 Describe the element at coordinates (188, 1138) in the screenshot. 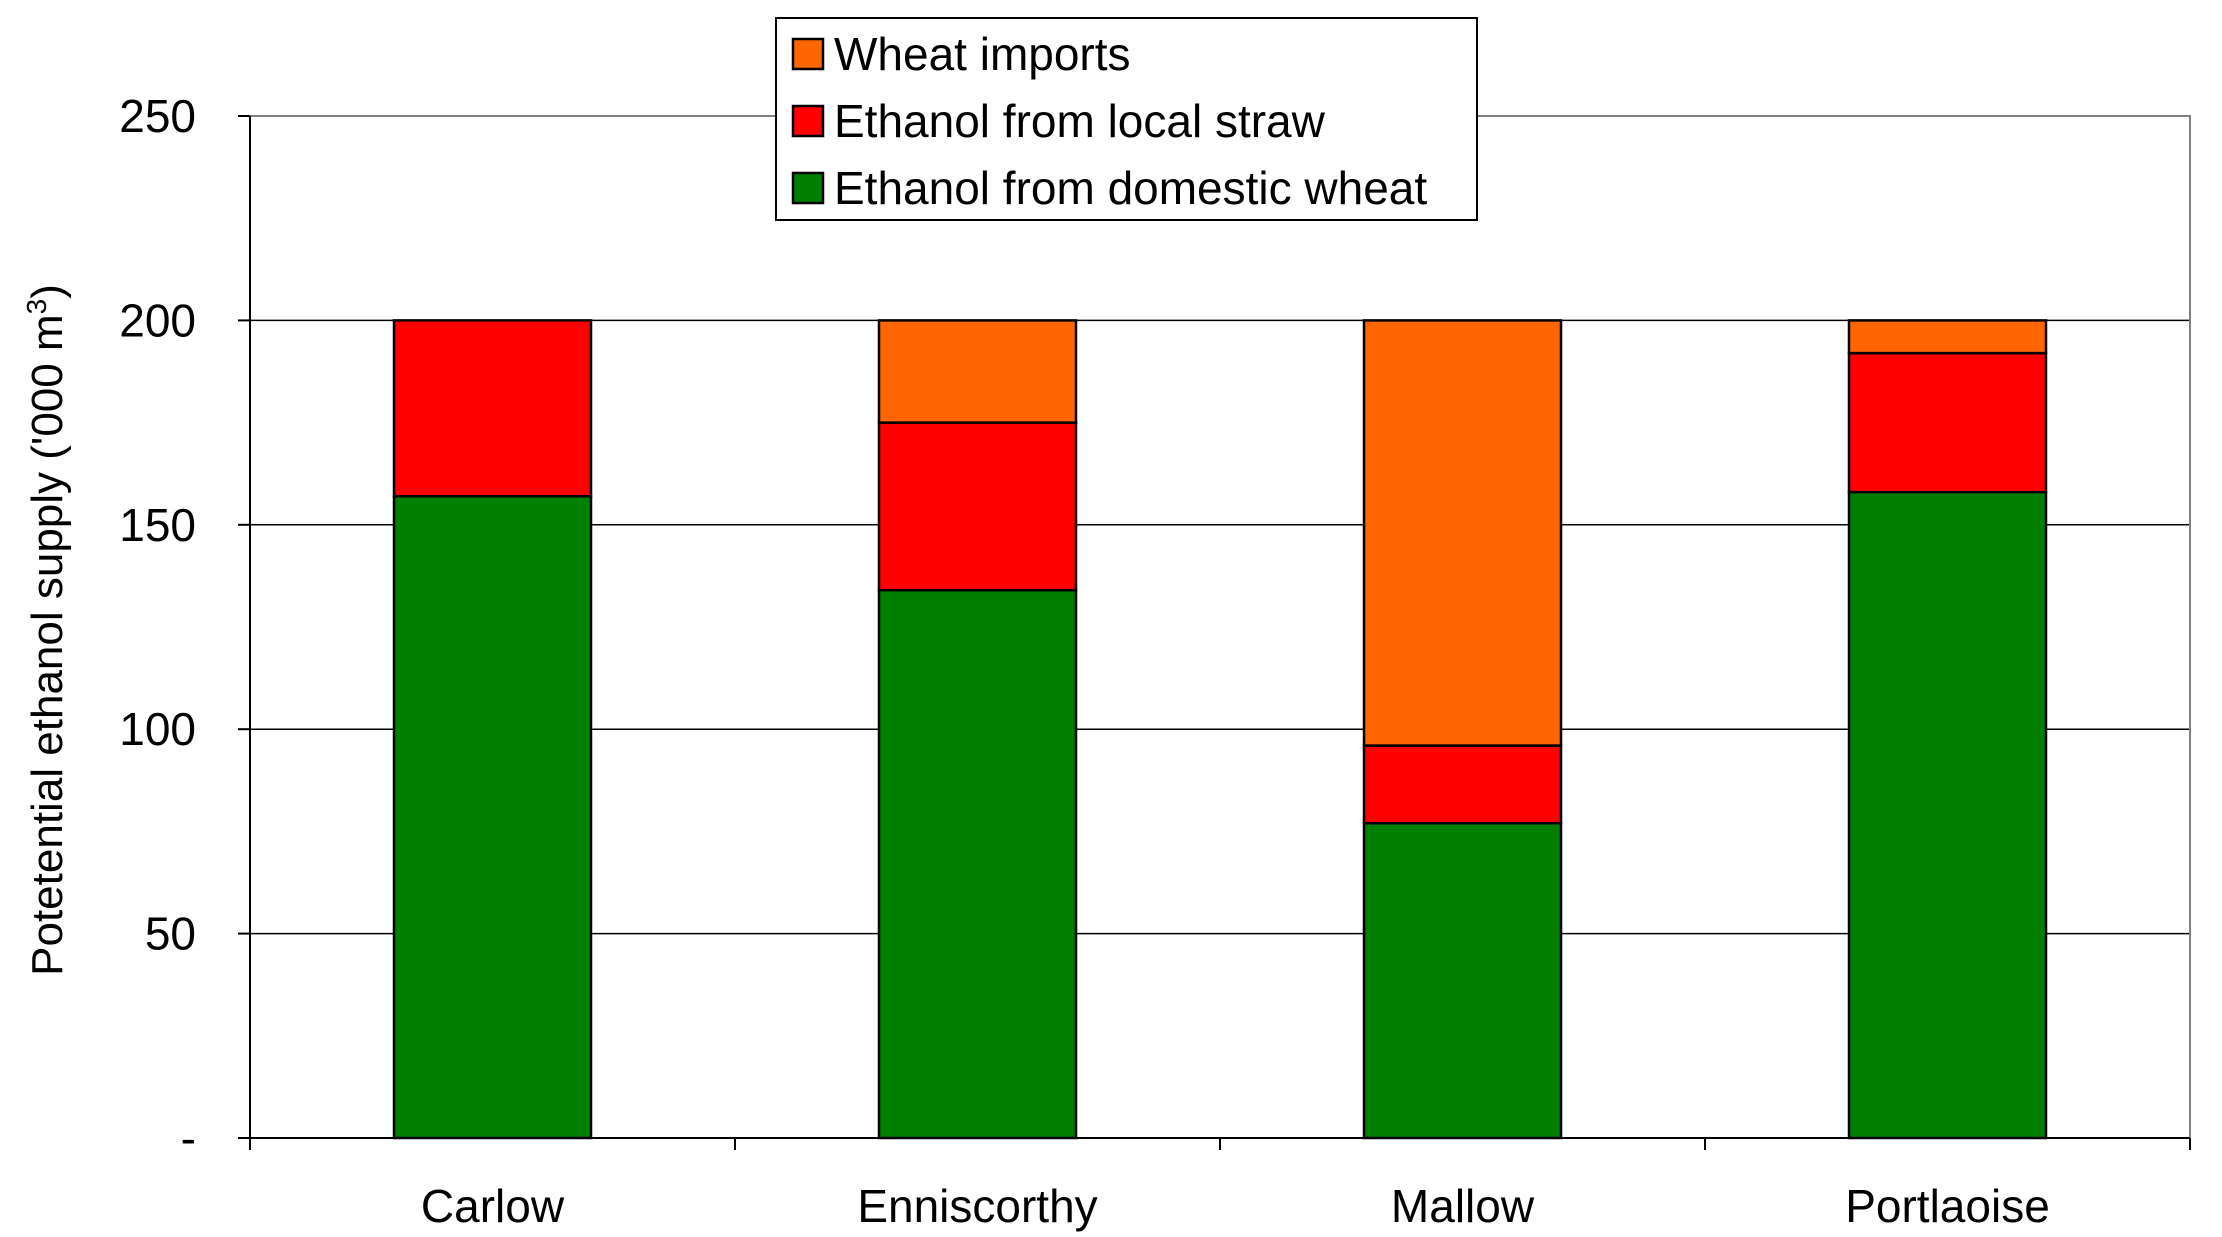

I see `y-tick-label: -` at that location.